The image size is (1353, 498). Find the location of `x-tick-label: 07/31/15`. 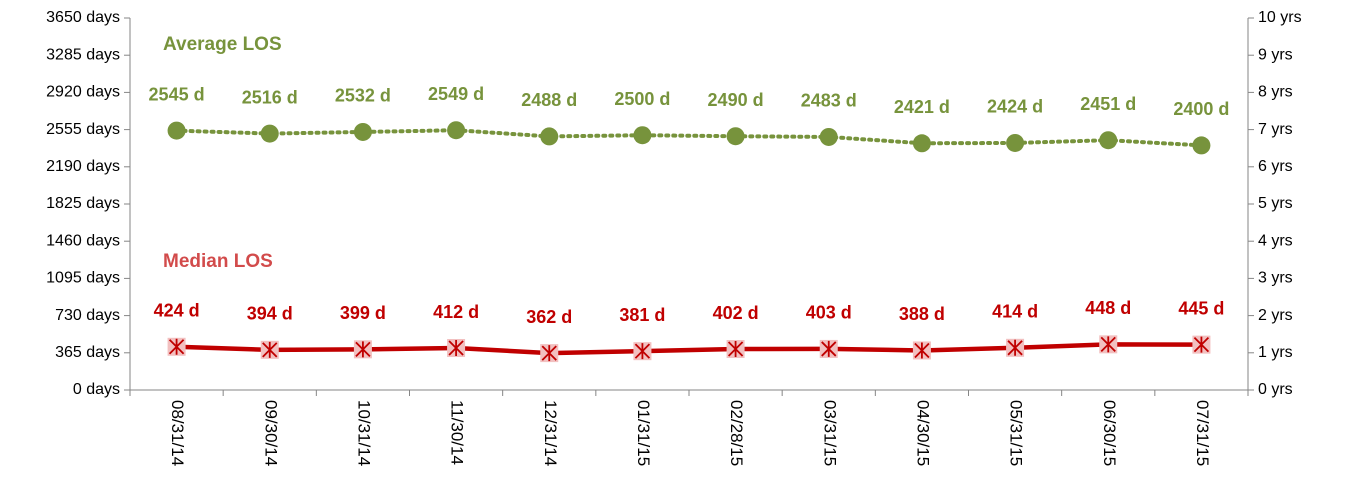

x-tick-label: 07/31/15 is located at coordinates (1202, 433).